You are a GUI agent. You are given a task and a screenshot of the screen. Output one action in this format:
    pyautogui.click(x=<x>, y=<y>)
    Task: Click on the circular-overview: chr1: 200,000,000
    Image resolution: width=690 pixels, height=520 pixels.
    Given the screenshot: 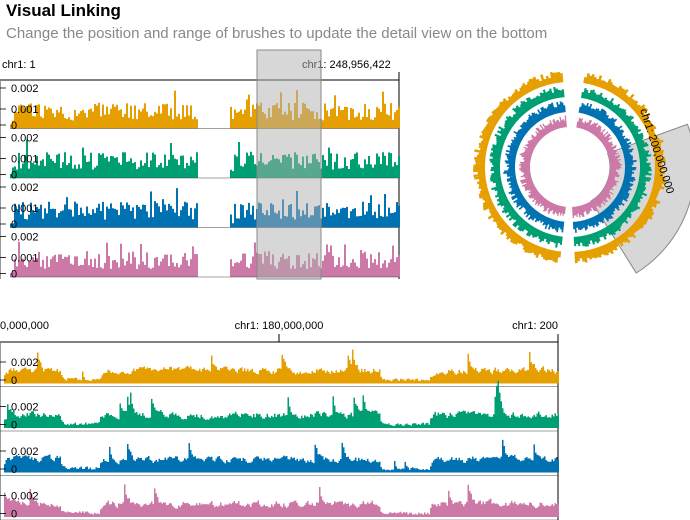 What is the action you would take?
    pyautogui.click(x=581, y=172)
    